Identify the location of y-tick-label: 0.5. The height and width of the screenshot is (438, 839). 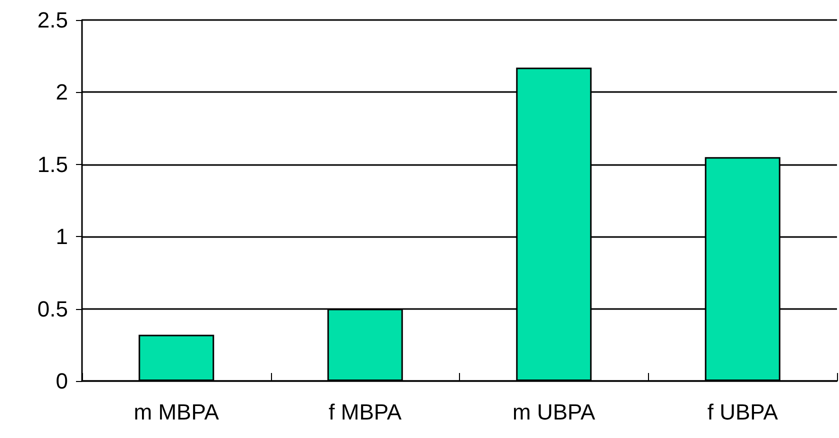
(52, 309).